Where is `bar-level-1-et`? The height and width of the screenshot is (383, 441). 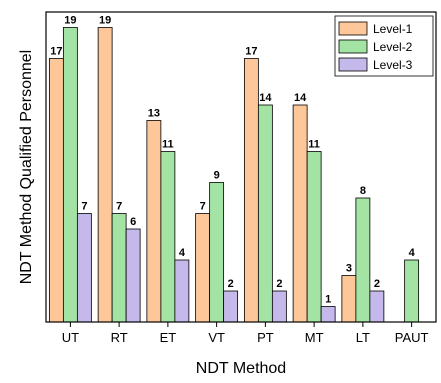
bar-level-1-et is located at coordinates (154, 221).